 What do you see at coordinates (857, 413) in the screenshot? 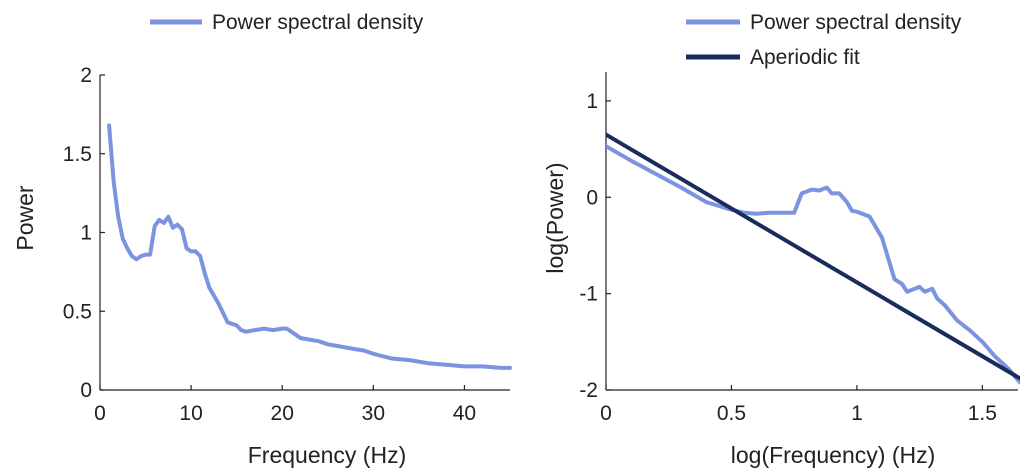
I see `x-tick-label: 1` at bounding box center [857, 413].